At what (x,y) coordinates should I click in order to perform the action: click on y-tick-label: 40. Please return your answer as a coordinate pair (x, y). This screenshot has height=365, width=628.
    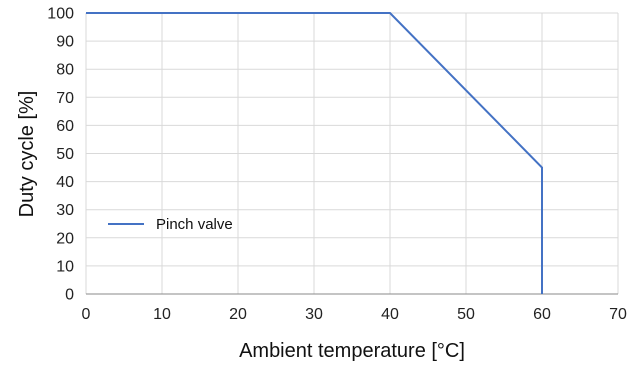
    Looking at the image, I should click on (65, 182).